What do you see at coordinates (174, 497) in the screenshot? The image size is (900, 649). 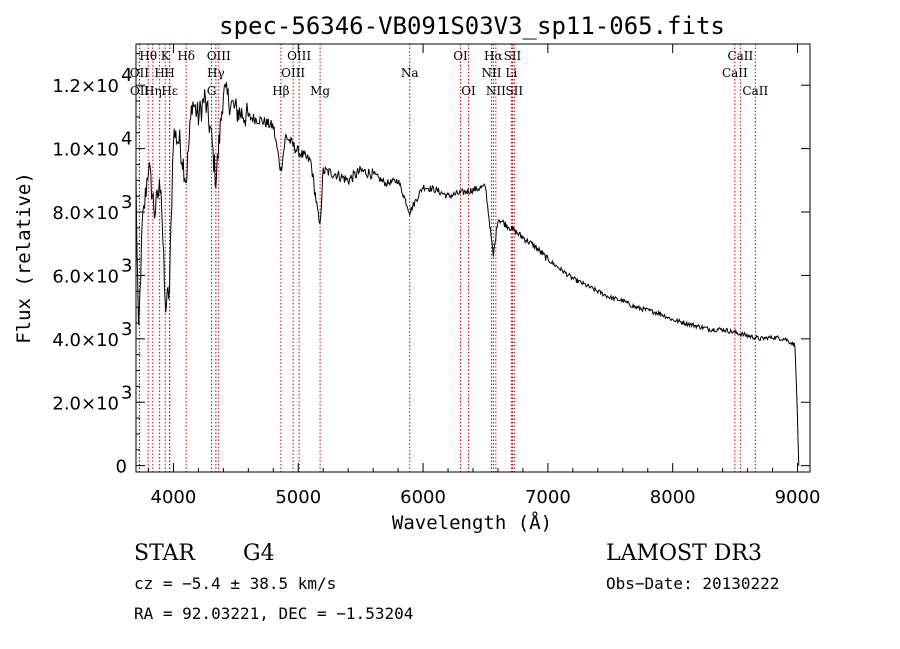 I see `x-tick-label: 4000` at bounding box center [174, 497].